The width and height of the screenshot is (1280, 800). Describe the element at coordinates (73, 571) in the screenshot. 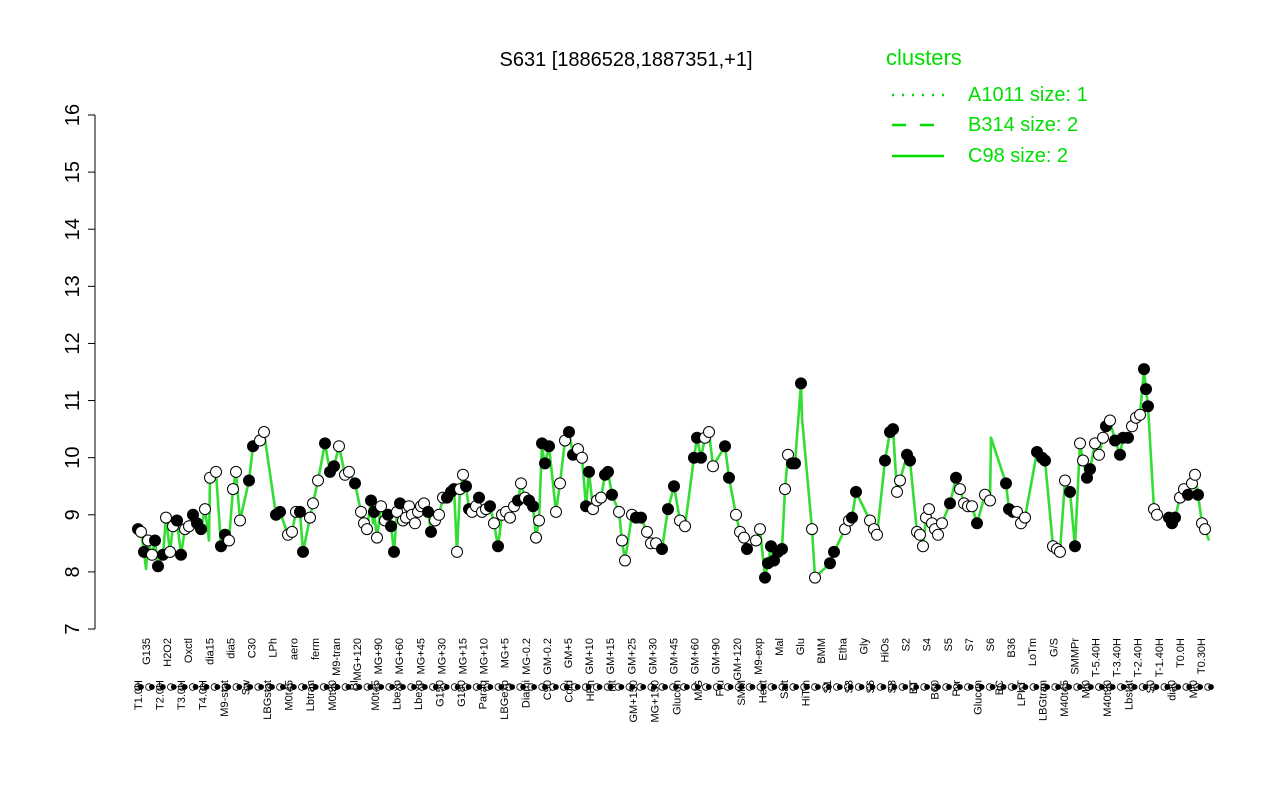

I see `y-tick-label: 8` at that location.